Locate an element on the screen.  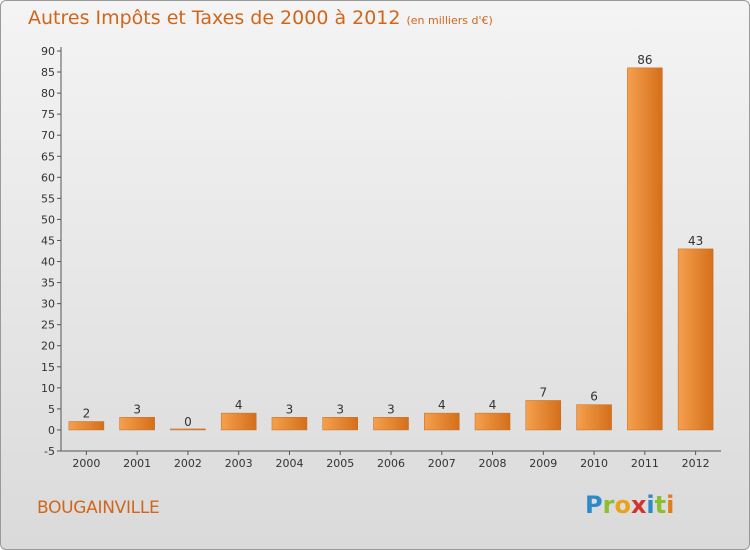
bar-2004 is located at coordinates (289, 424).